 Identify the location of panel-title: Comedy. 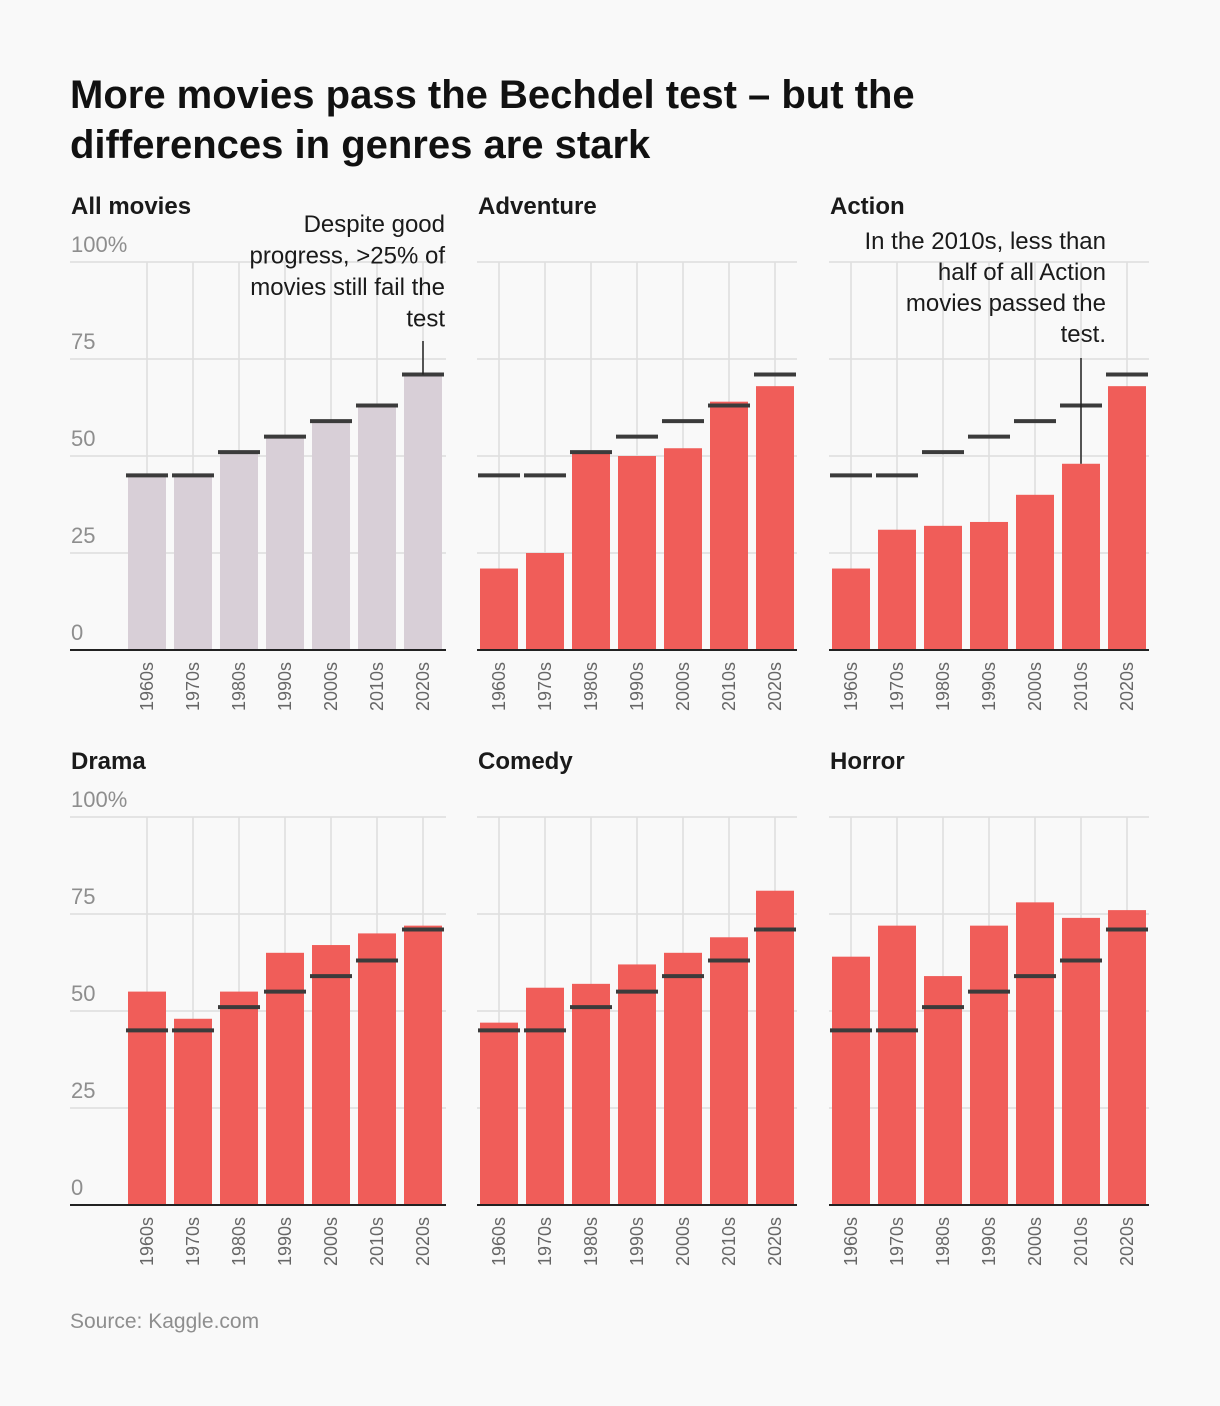
(525, 761).